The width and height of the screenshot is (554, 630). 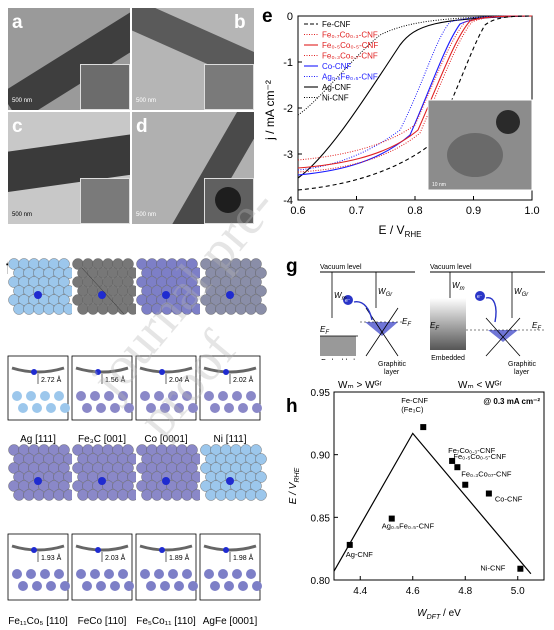 What do you see at coordinates (335, 98) in the screenshot?
I see `legend-label: Ni-CNF` at bounding box center [335, 98].